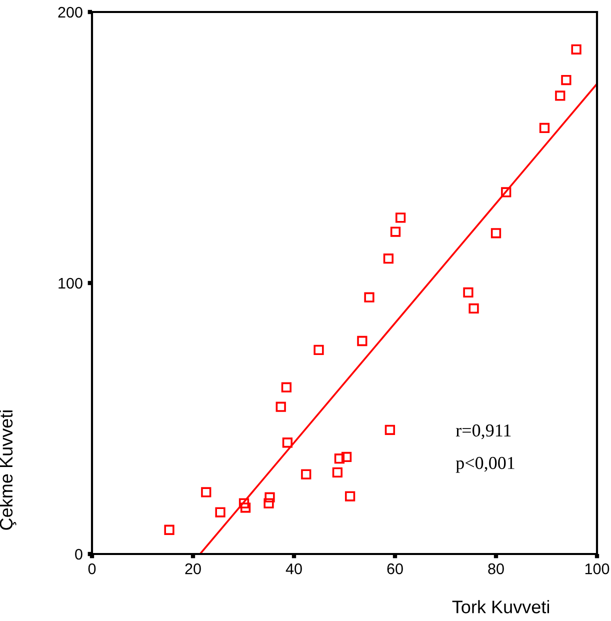  I want to click on x-axis-title: Tork Kuvveti, so click(500, 607).